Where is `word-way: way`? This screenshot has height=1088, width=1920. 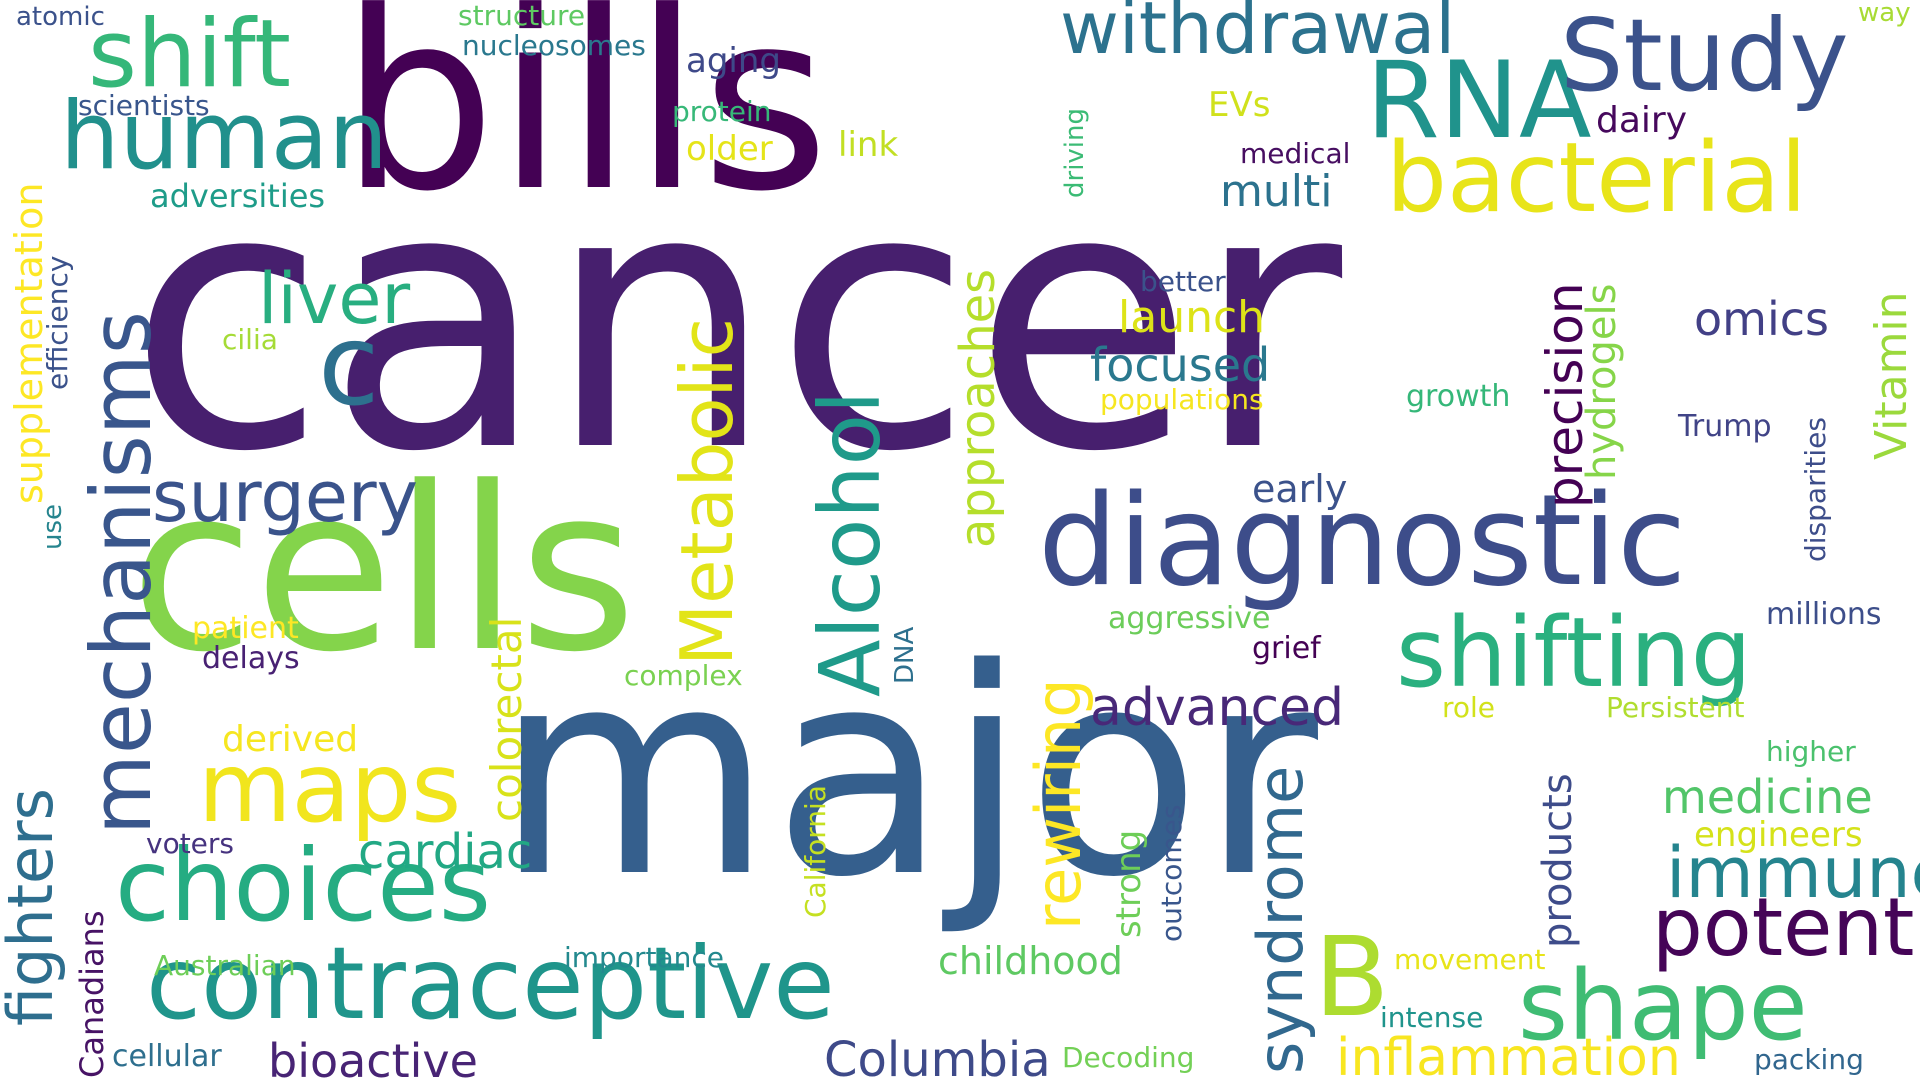
word-way: way is located at coordinates (1884, 14).